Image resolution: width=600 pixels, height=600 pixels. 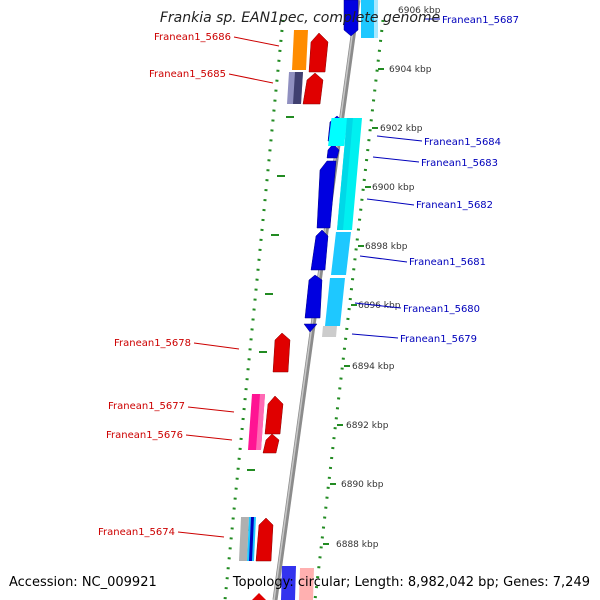 I want to click on cds-feature-bottom-blue, so click(x=288, y=583).